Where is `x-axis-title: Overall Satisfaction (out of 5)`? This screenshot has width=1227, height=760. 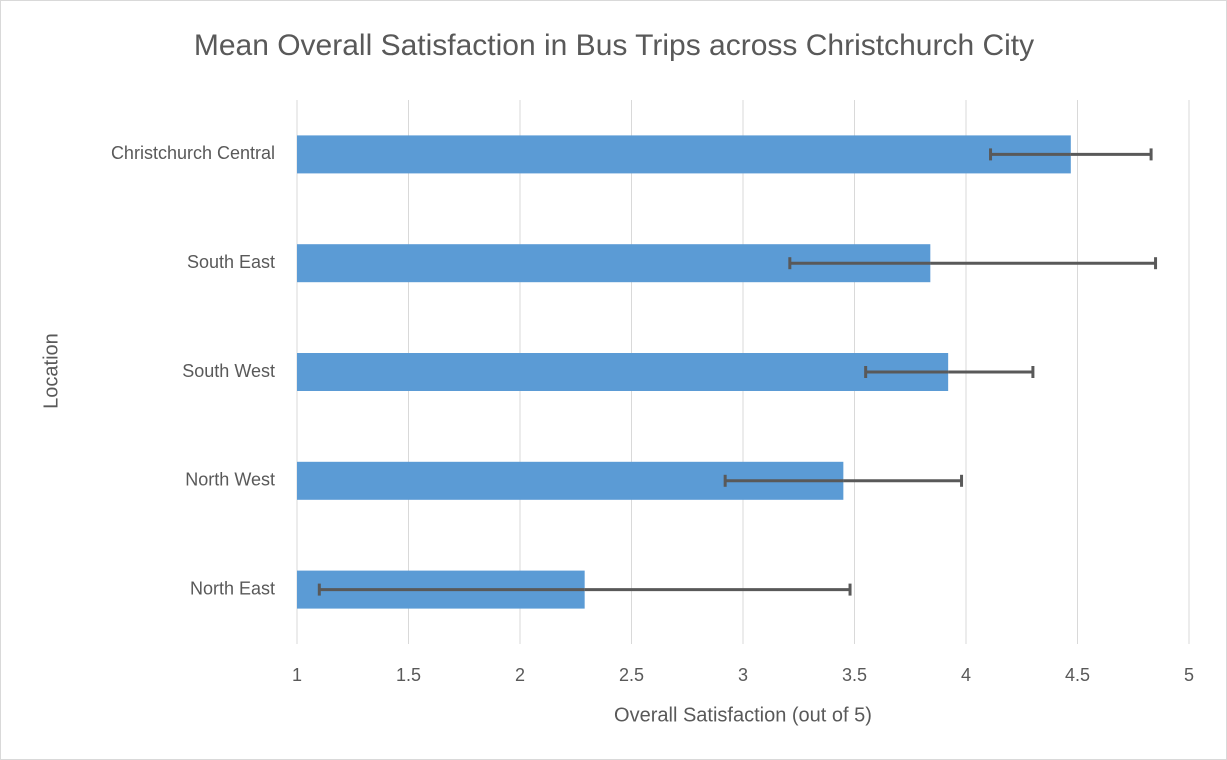 x-axis-title: Overall Satisfaction (out of 5) is located at coordinates (743, 715).